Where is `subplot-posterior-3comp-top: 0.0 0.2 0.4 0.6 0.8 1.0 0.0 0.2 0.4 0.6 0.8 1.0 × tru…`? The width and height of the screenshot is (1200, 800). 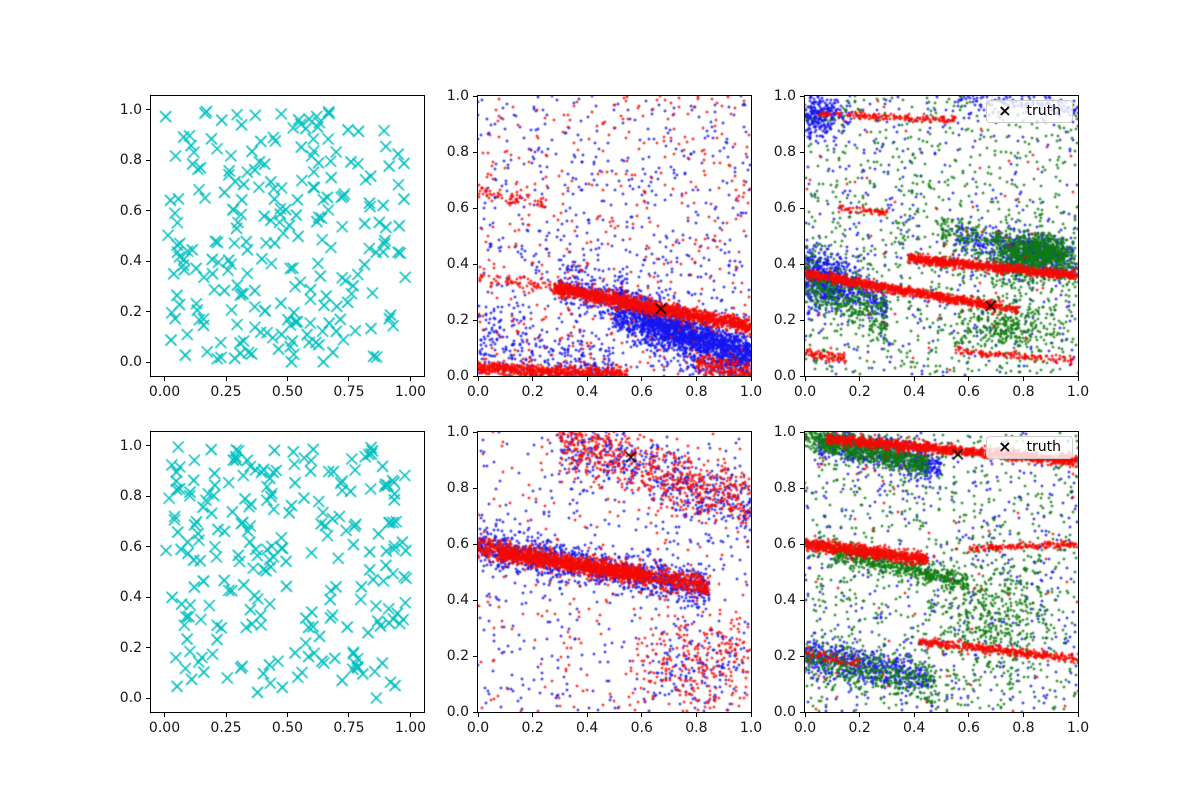
subplot-posterior-3comp-top: 0.0 0.2 0.4 0.6 0.8 1.0 0.0 0.2 0.4 0.6 0.8 1.0 × tru… is located at coordinates (931, 244).